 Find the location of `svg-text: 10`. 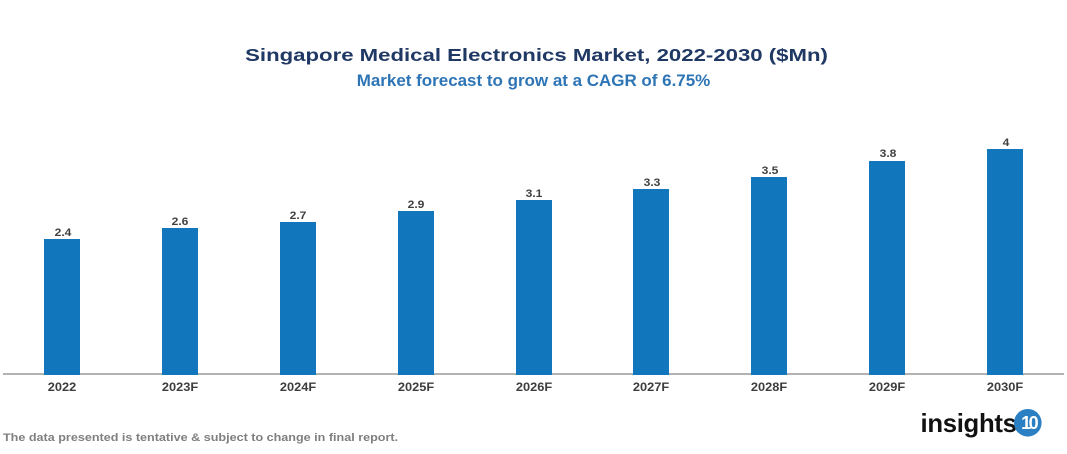

svg-text: 10 is located at coordinates (1030, 423).